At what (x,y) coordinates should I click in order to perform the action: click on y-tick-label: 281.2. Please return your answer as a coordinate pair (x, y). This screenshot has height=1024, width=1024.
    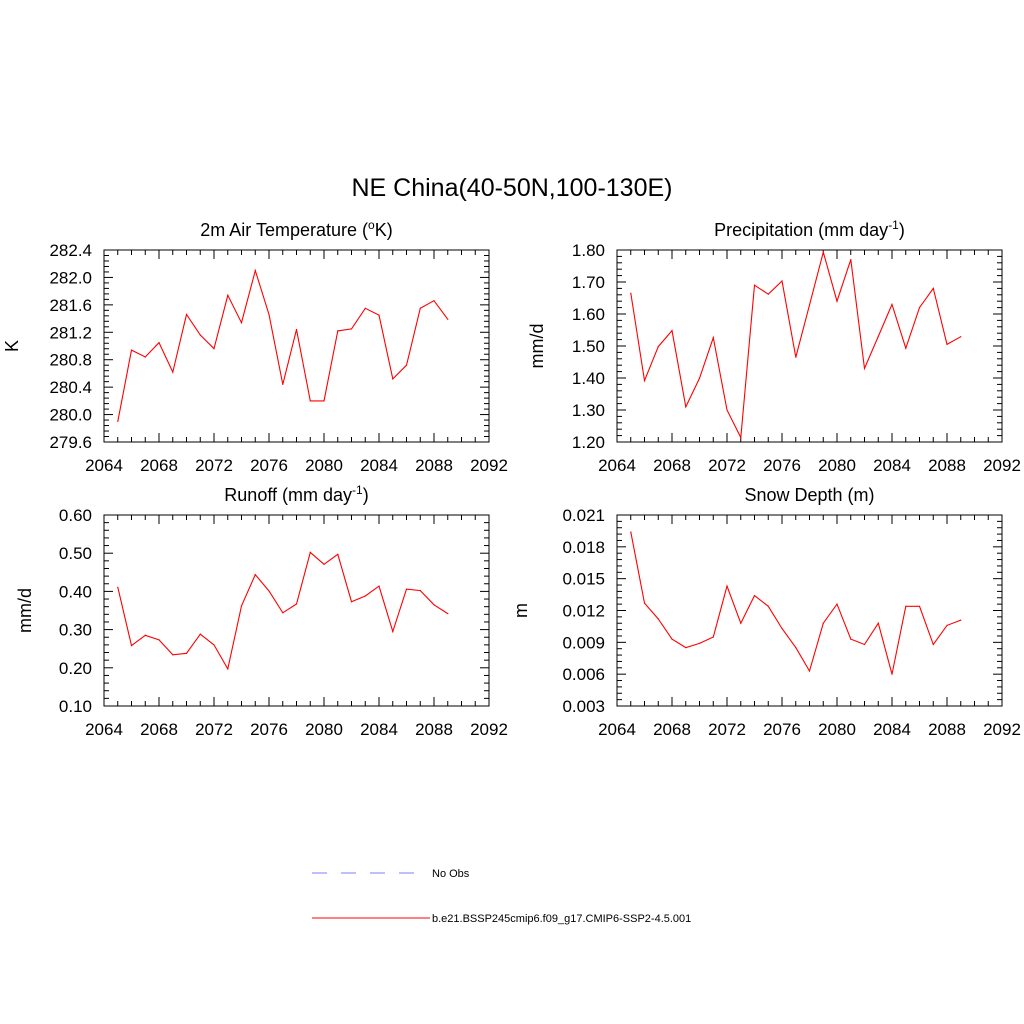
    Looking at the image, I should click on (70, 332).